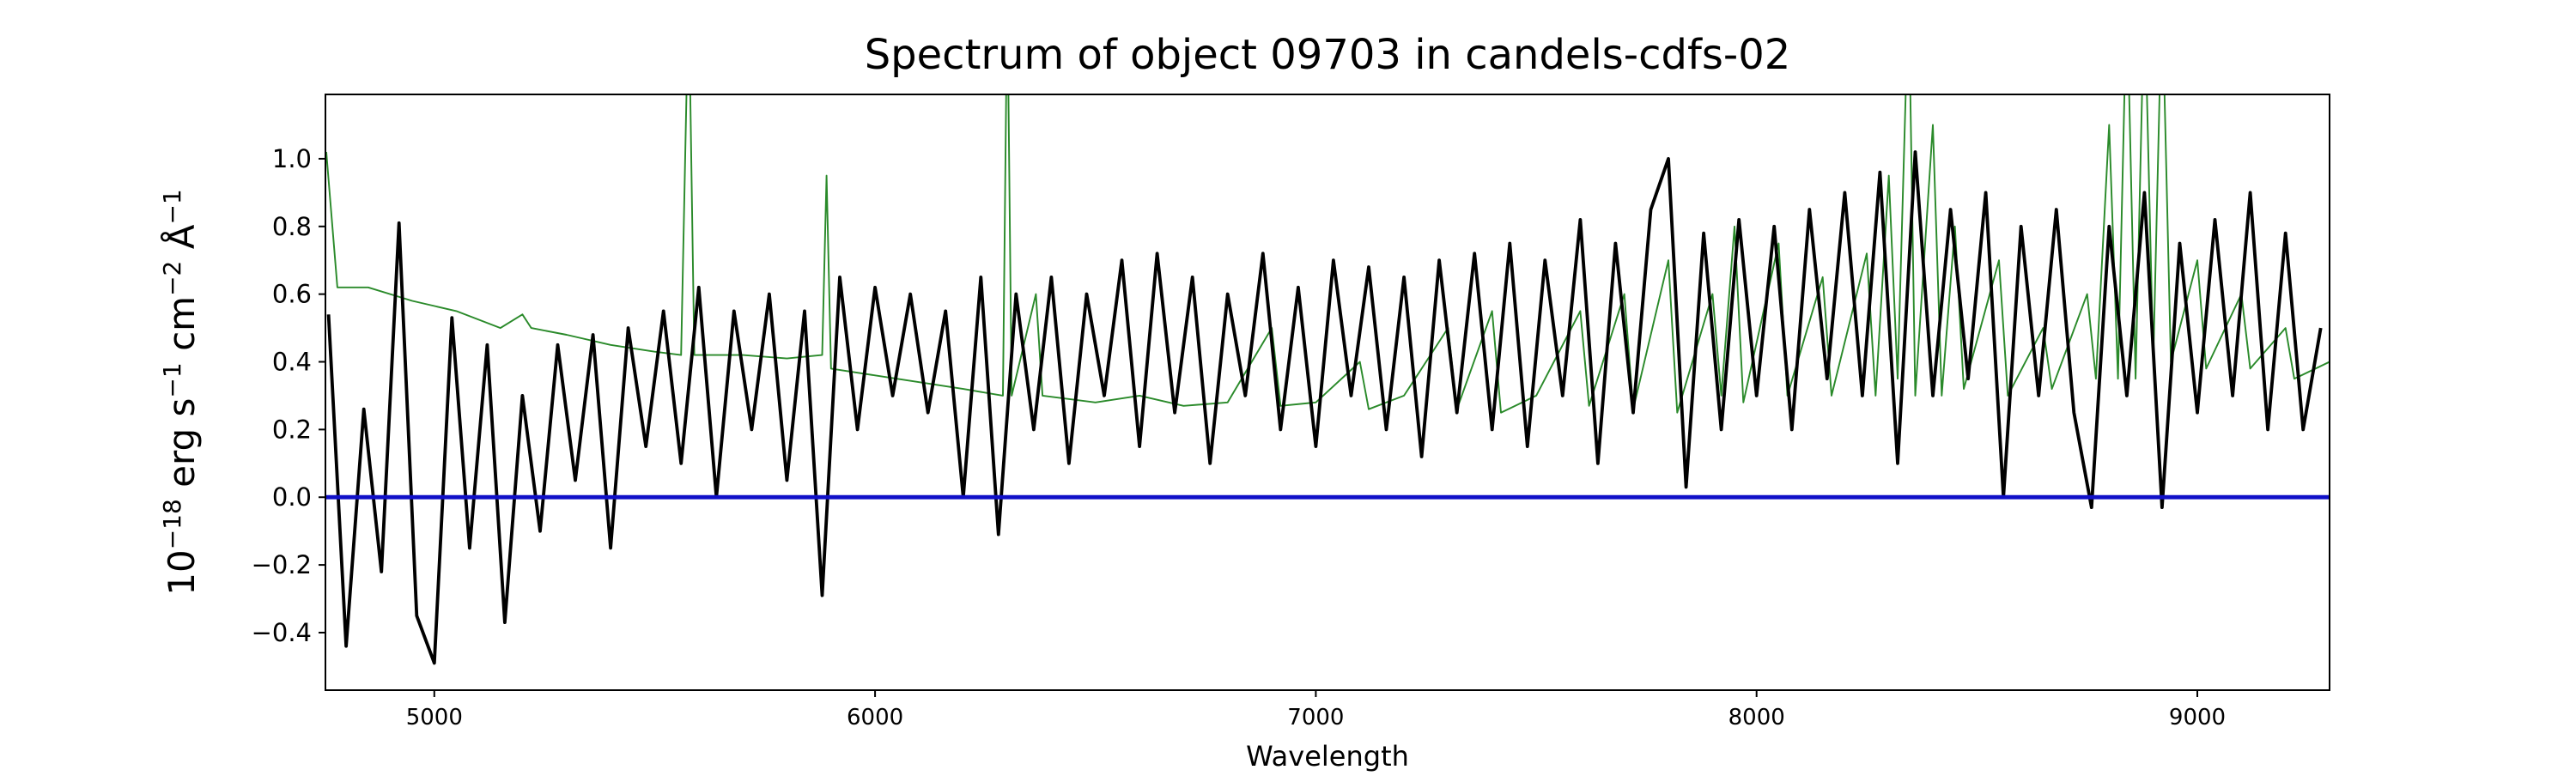 This screenshot has width=2576, height=776. I want to click on x-tick-label: 9000, so click(2197, 718).